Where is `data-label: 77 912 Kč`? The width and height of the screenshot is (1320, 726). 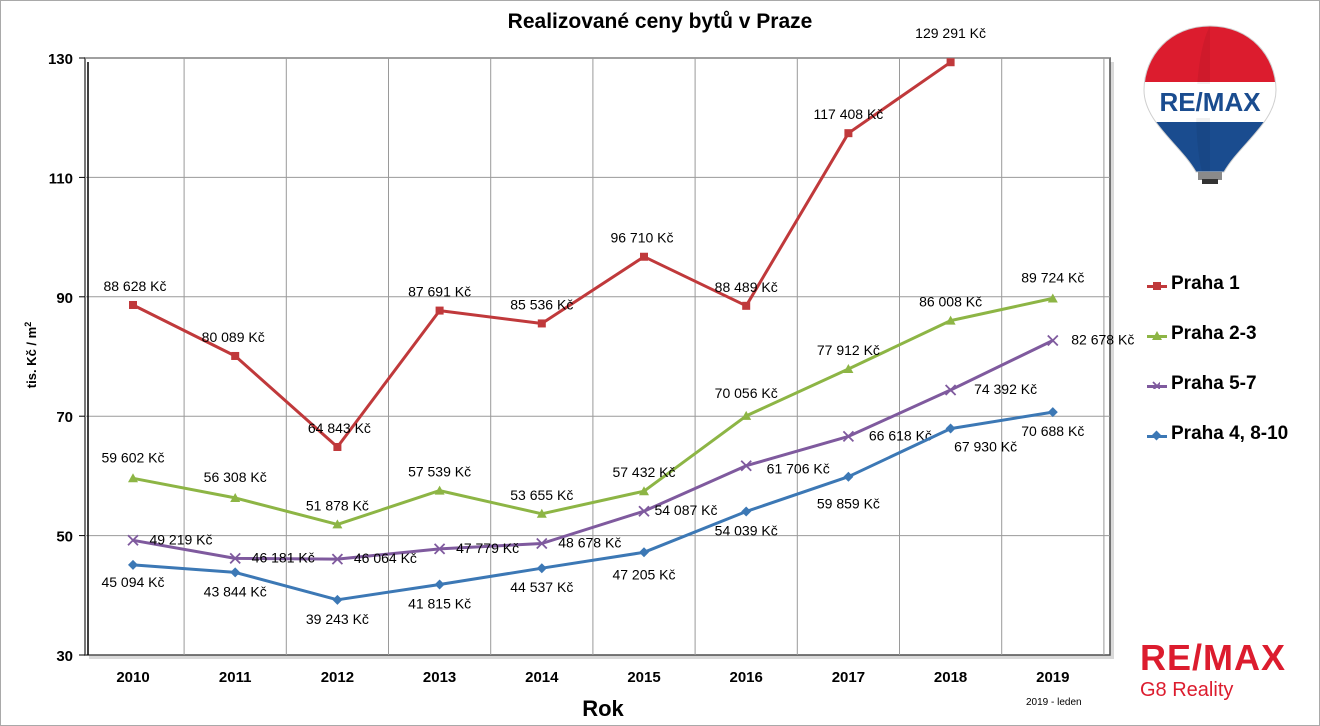
data-label: 77 912 Kč is located at coordinates (848, 350).